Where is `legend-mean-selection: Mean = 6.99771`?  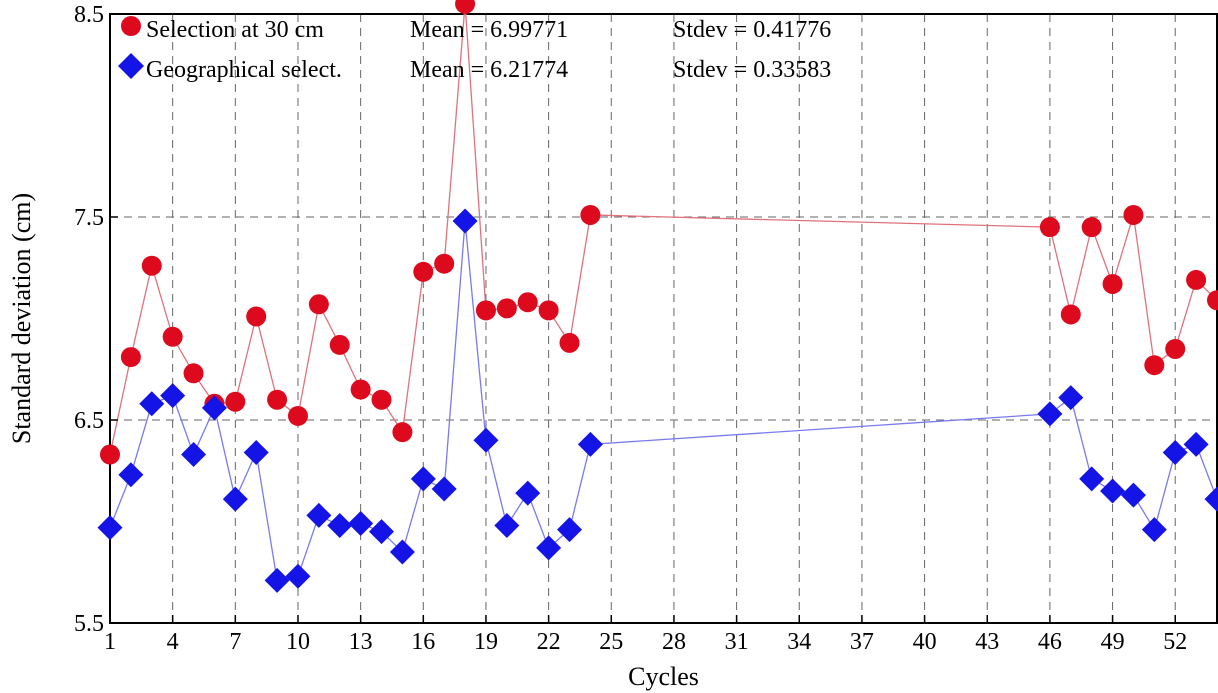
legend-mean-selection: Mean = 6.99771 is located at coordinates (489, 30).